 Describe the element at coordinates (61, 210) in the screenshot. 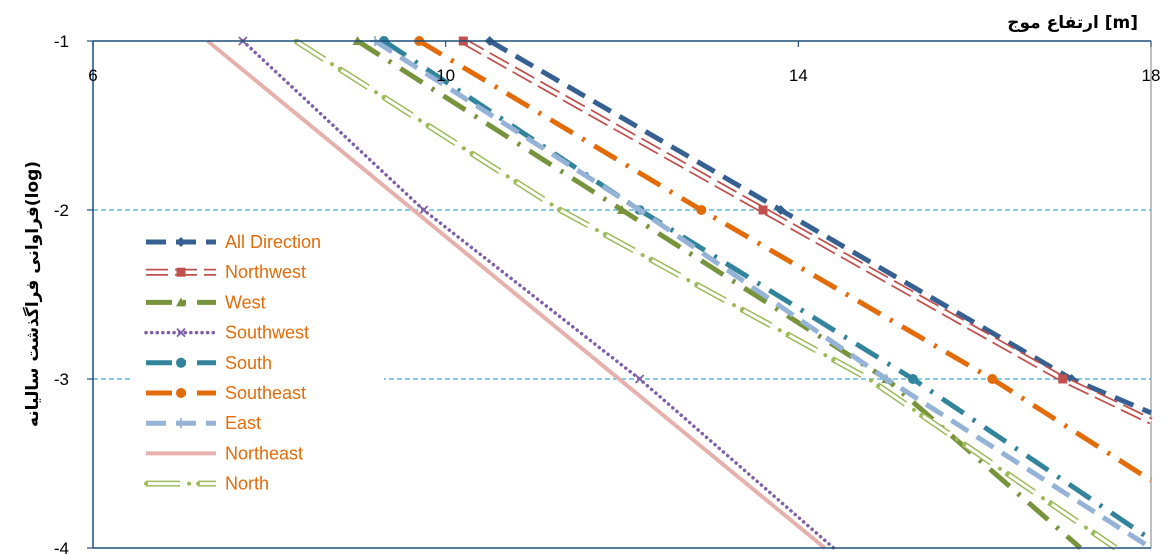

I see `y-tick-label: -2` at that location.